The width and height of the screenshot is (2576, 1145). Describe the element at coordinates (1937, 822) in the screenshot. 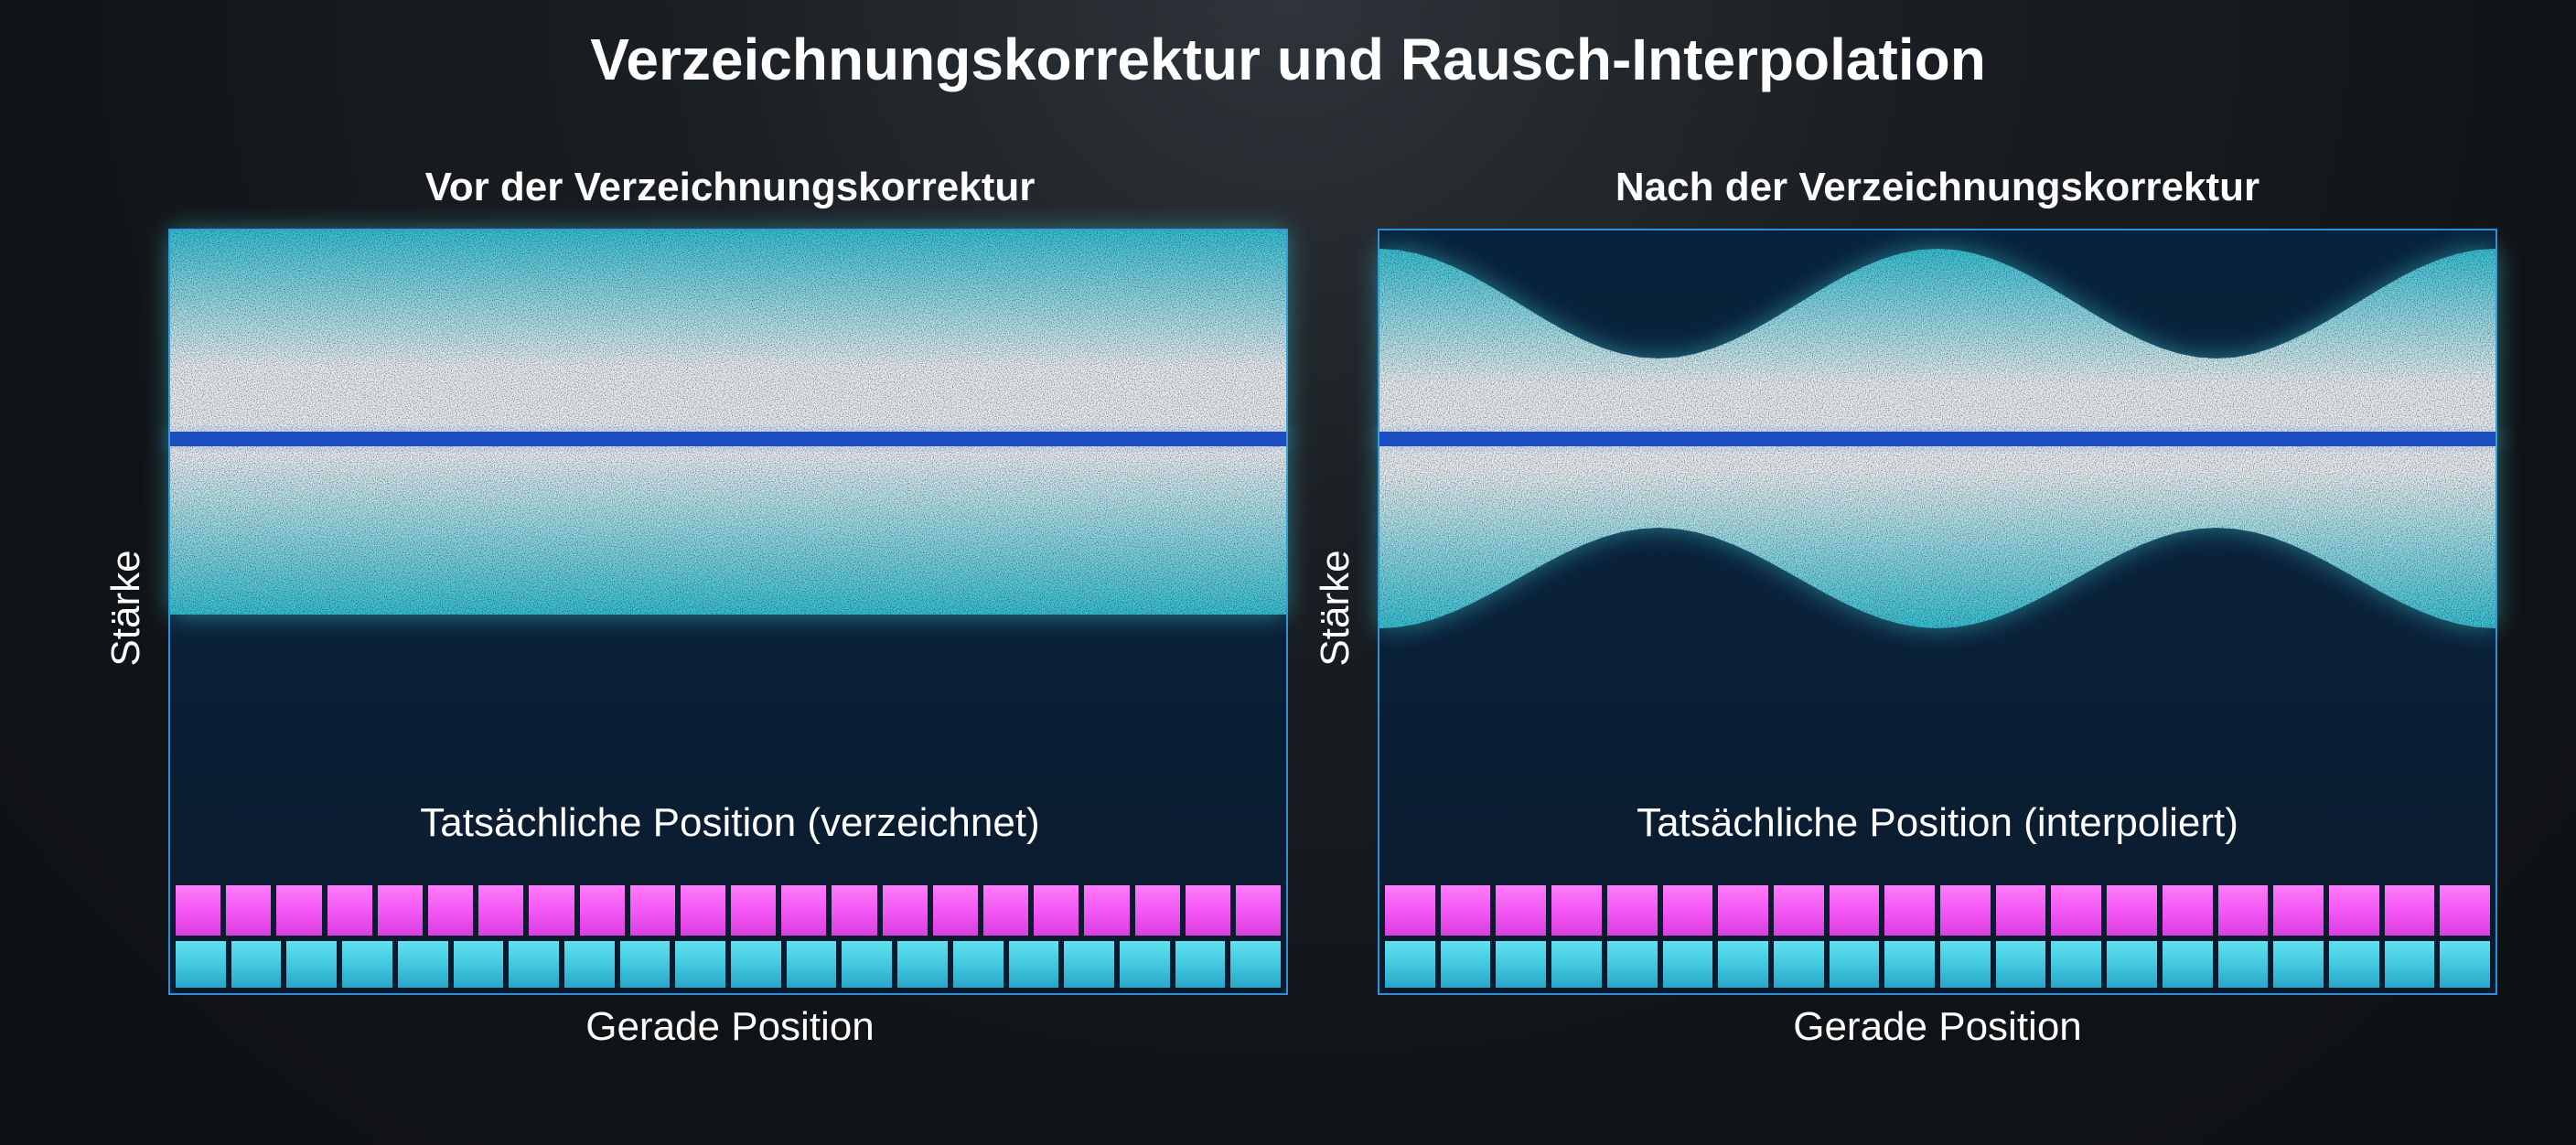

I see `caption-after: Tatsächliche Position (interpoliert)` at that location.